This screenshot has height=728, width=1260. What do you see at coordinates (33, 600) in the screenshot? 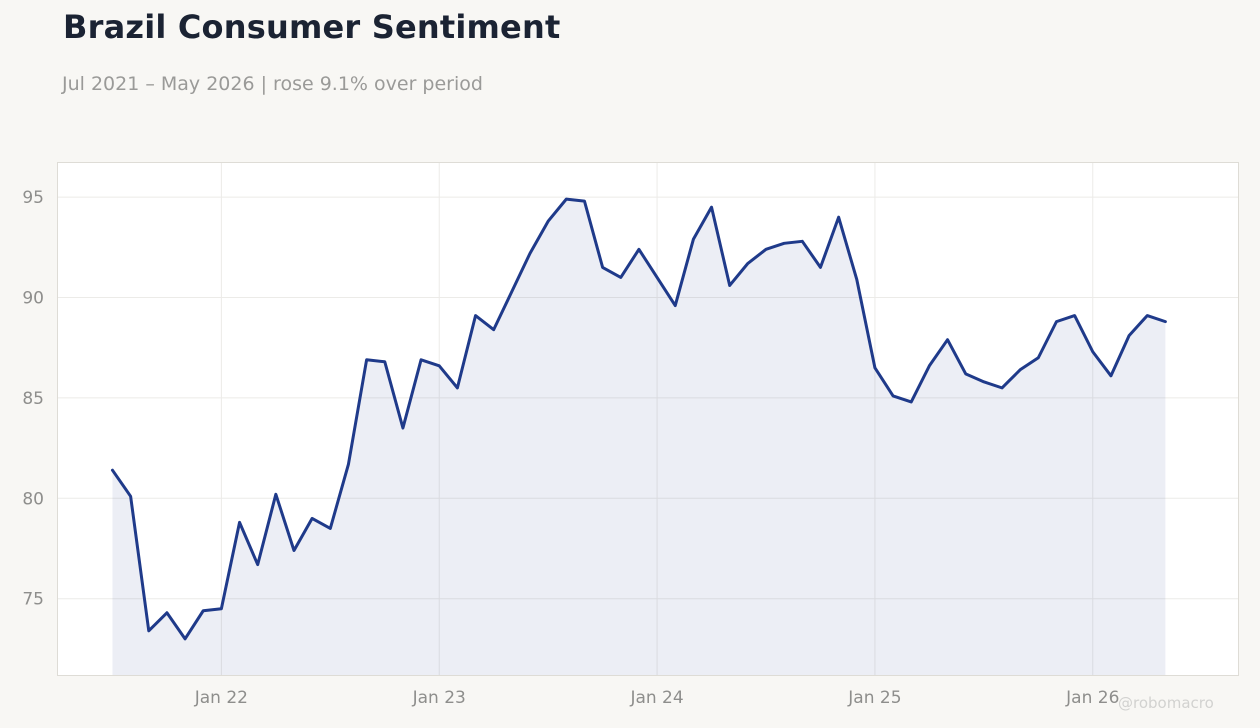
I see `y-tick-label: 75` at bounding box center [33, 600].